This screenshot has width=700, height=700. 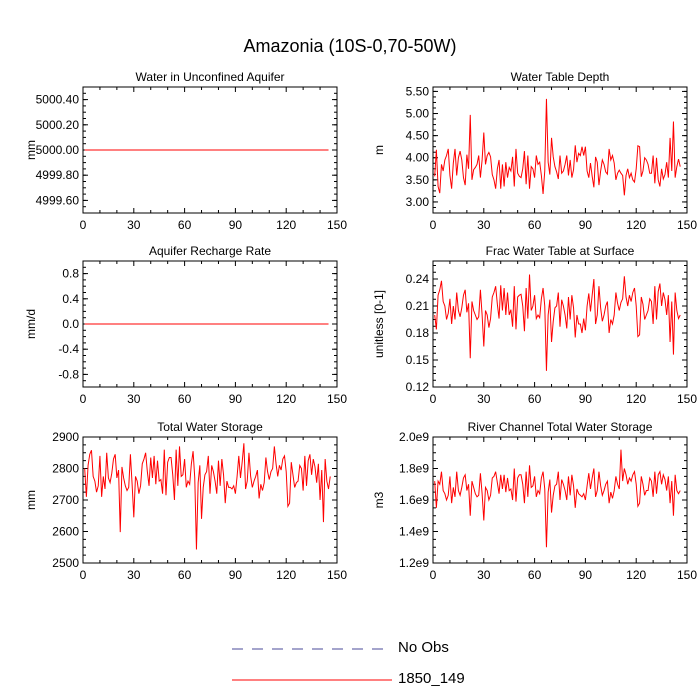 What do you see at coordinates (379, 499) in the screenshot?
I see `y-axis-label: m3` at bounding box center [379, 499].